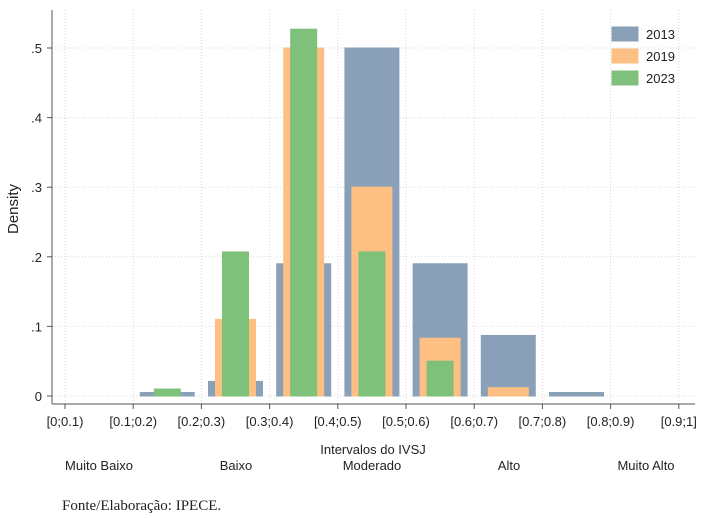  Describe the element at coordinates (508, 365) in the screenshot. I see `bar-2013-[0.6;0.7)` at that location.